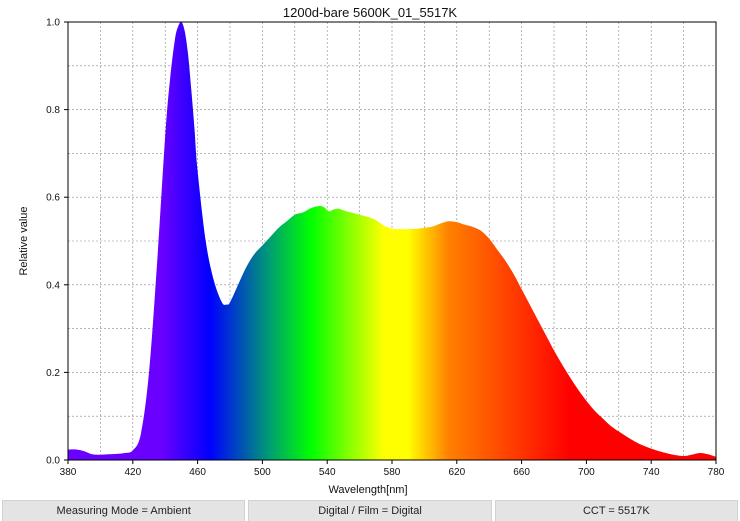 The height and width of the screenshot is (521, 740). What do you see at coordinates (716, 472) in the screenshot?
I see `x-tick-label: 780` at bounding box center [716, 472].